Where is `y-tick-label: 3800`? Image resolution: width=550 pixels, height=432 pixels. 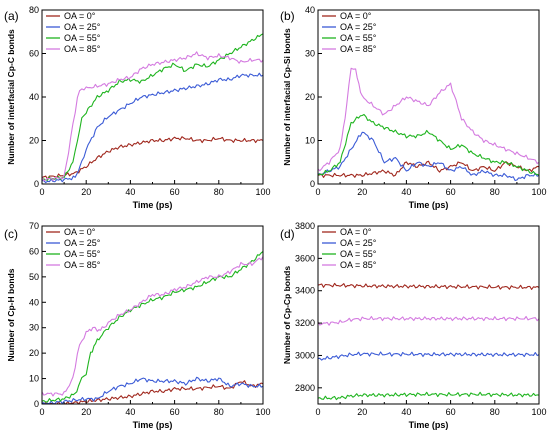 y-tick-label: 3800 is located at coordinates (305, 226).